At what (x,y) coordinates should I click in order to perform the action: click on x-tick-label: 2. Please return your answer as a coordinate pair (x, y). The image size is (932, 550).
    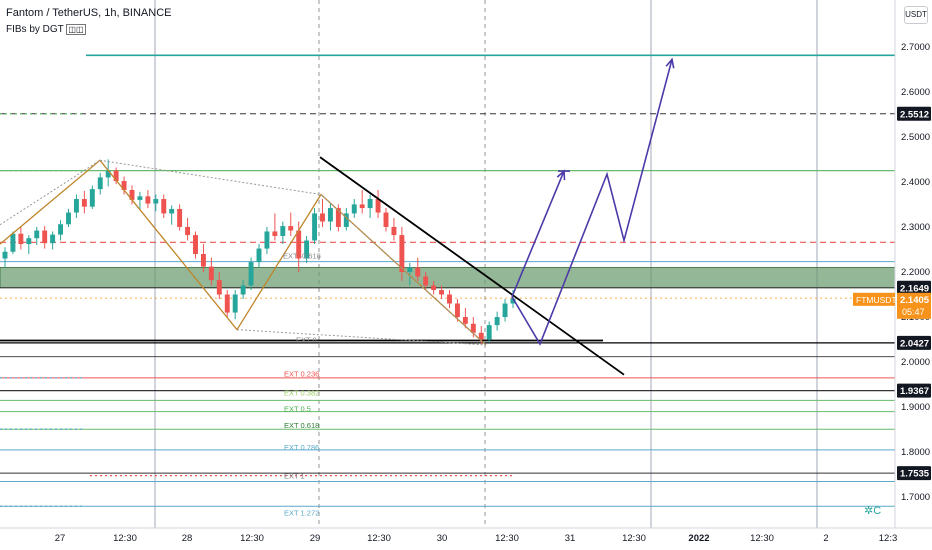
    Looking at the image, I should click on (825, 538).